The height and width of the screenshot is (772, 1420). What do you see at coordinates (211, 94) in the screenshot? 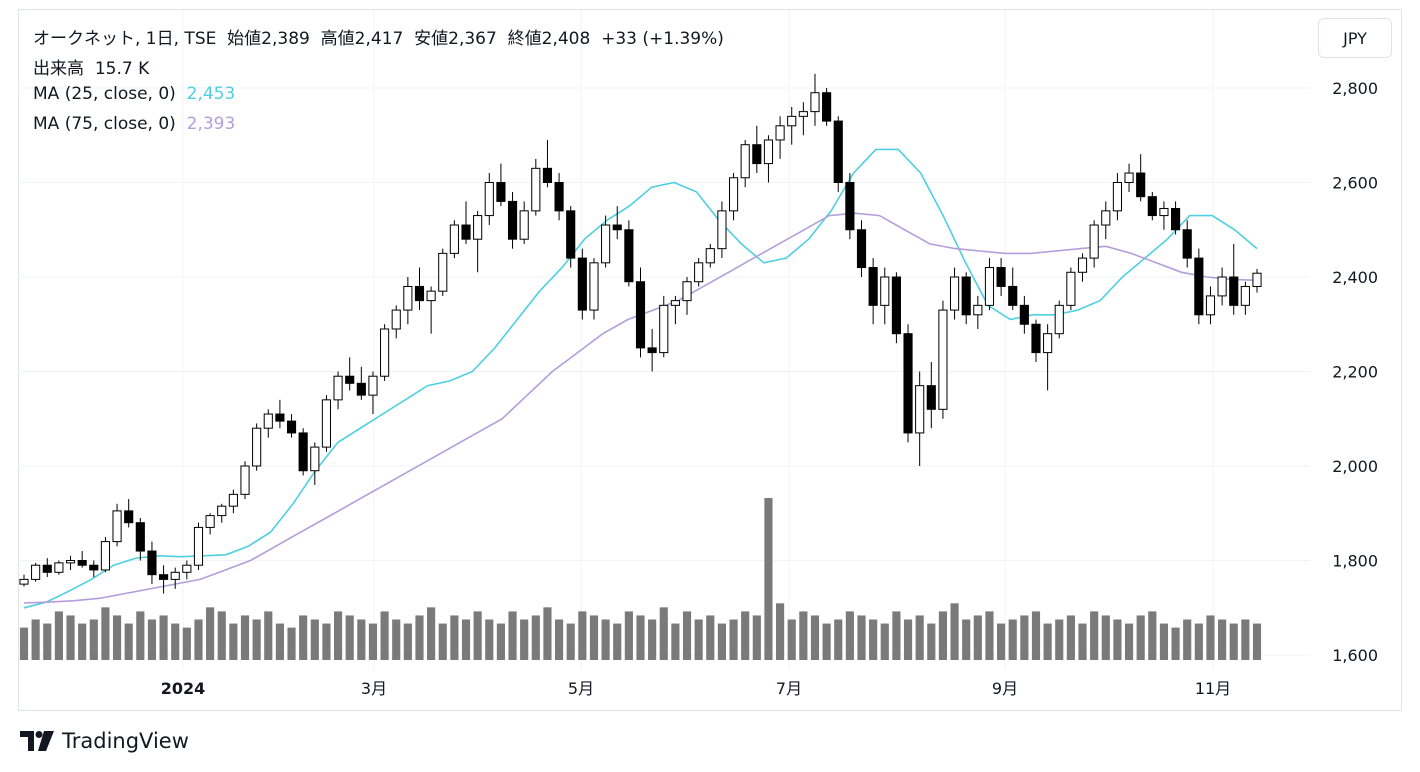
I see `ma25-value: 2,453` at bounding box center [211, 94].